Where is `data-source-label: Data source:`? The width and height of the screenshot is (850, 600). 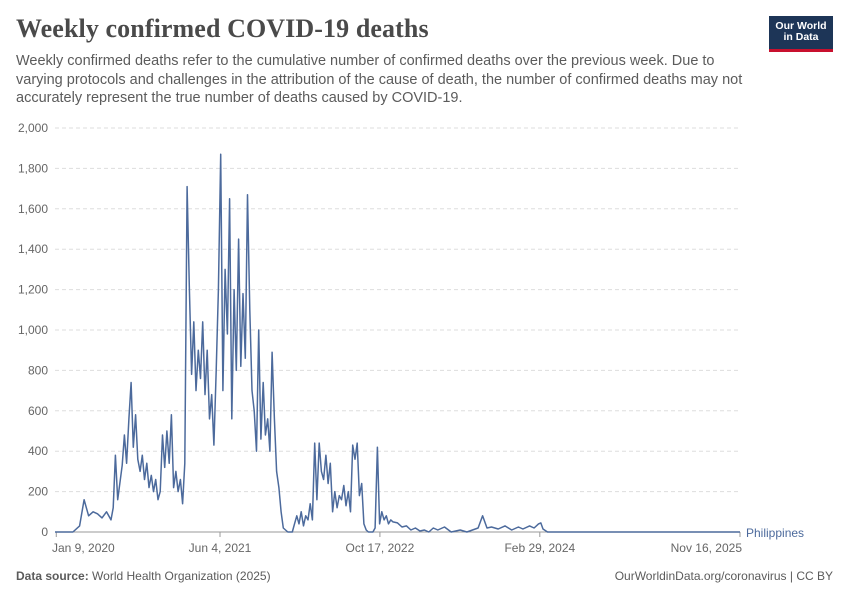 data-source-label: Data source: is located at coordinates (52, 576).